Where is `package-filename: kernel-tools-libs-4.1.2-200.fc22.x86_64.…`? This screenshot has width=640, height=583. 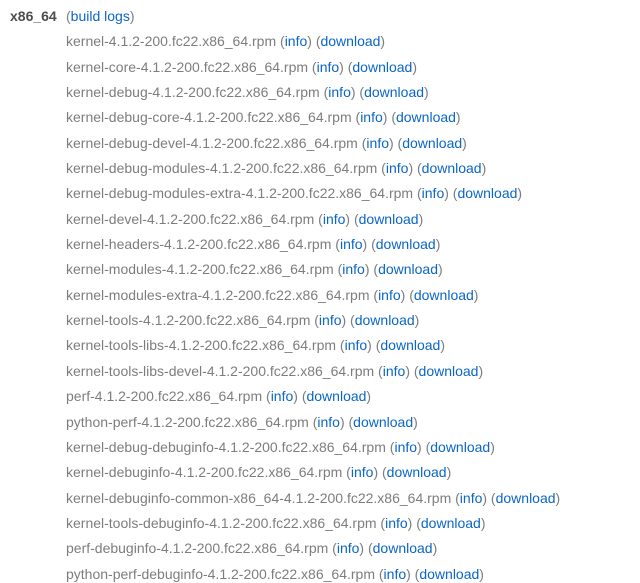
package-filename: kernel-tools-libs-4.1.2-200.fc22.x86_64.… is located at coordinates (201, 345).